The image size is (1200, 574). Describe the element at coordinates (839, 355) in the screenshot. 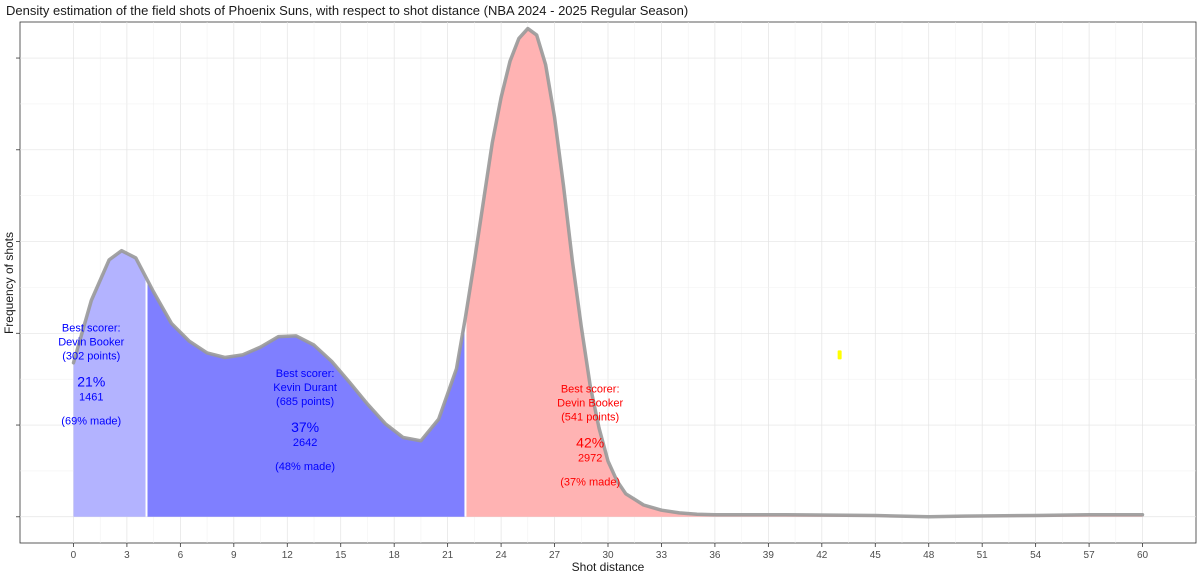

I see `highlight-marker` at that location.